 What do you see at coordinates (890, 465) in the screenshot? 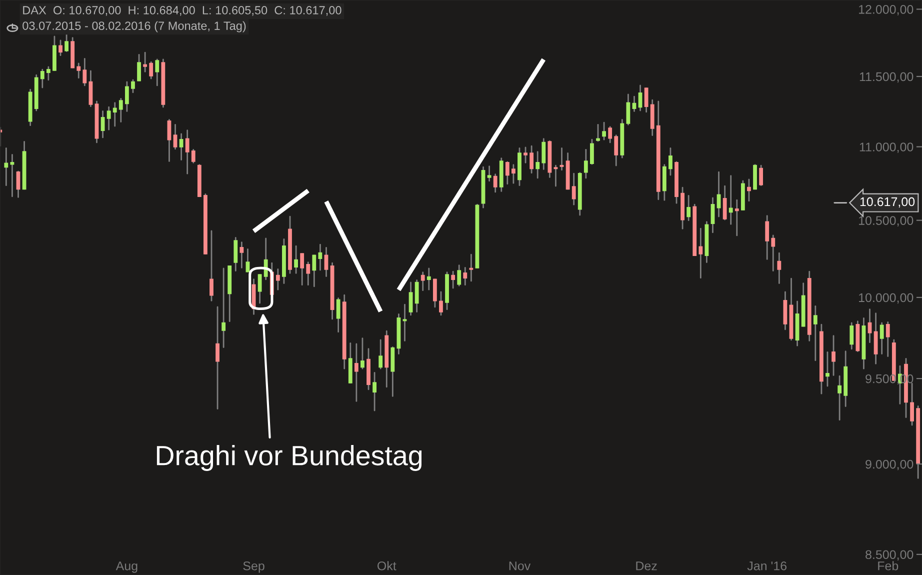
I see `y-tick-label: 9.000,00` at bounding box center [890, 465].